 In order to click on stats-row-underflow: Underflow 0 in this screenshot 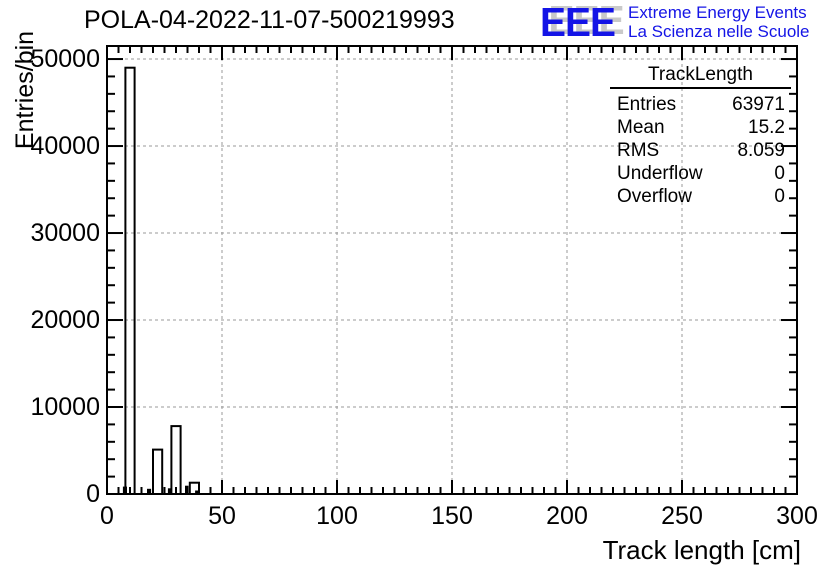, I will do `click(700, 173)`.